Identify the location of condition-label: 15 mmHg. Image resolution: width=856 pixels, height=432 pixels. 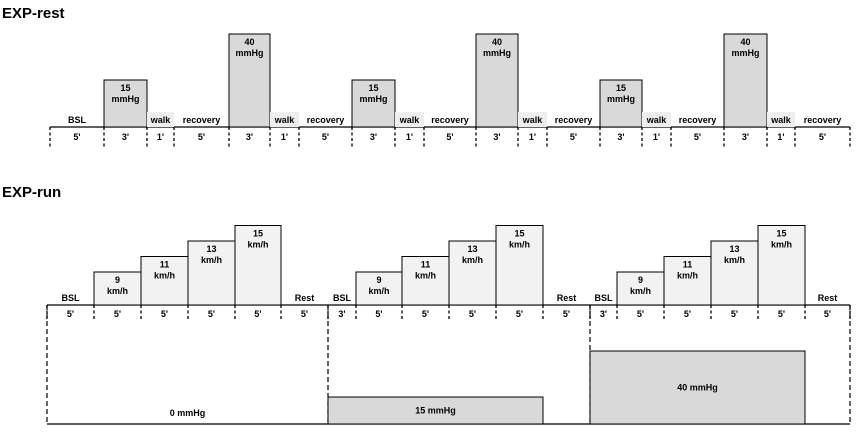
(435, 411).